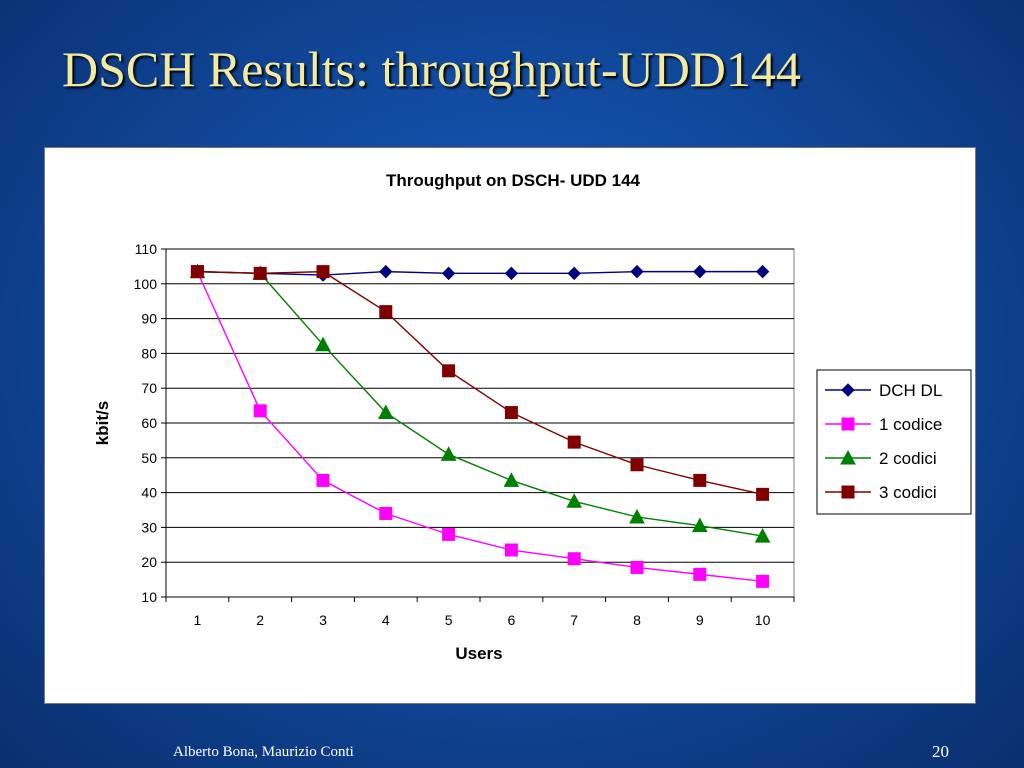  Describe the element at coordinates (480, 273) in the screenshot. I see `series-line-dch-dl` at that location.